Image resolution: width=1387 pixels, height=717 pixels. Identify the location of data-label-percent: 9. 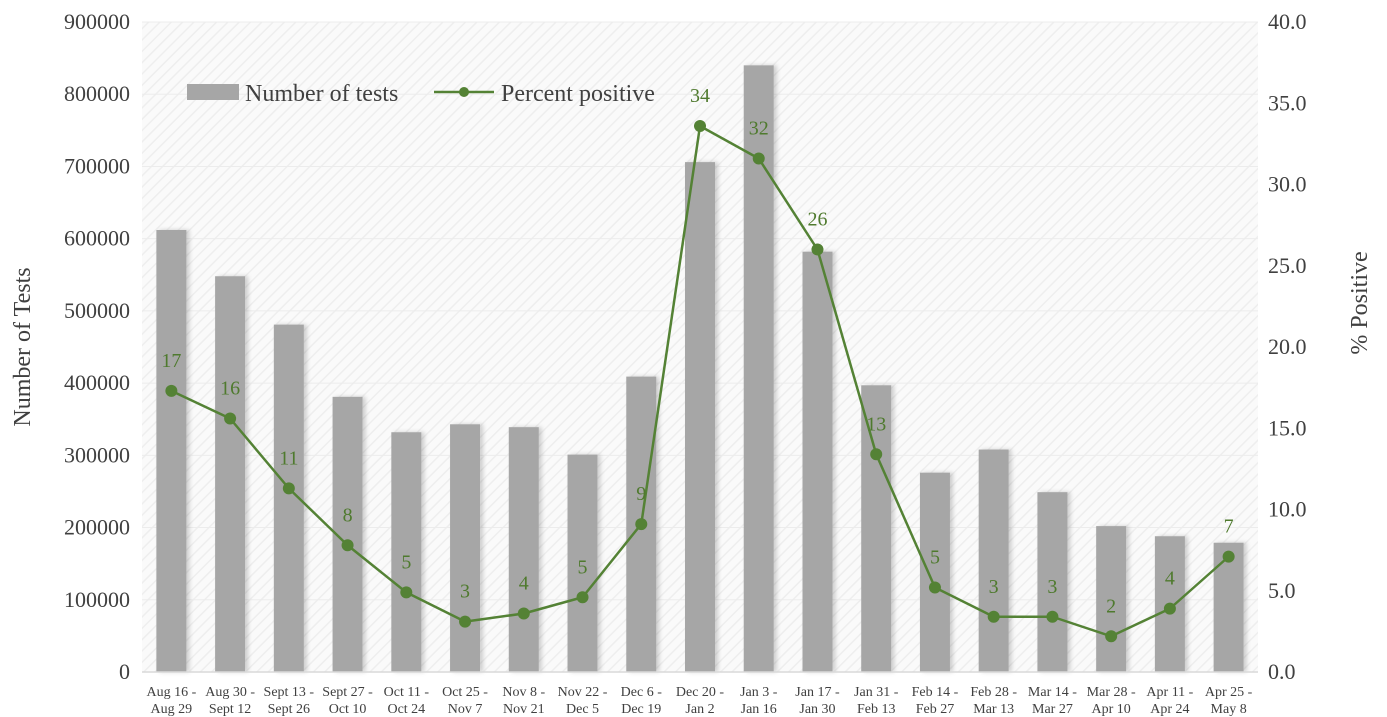
(641, 494).